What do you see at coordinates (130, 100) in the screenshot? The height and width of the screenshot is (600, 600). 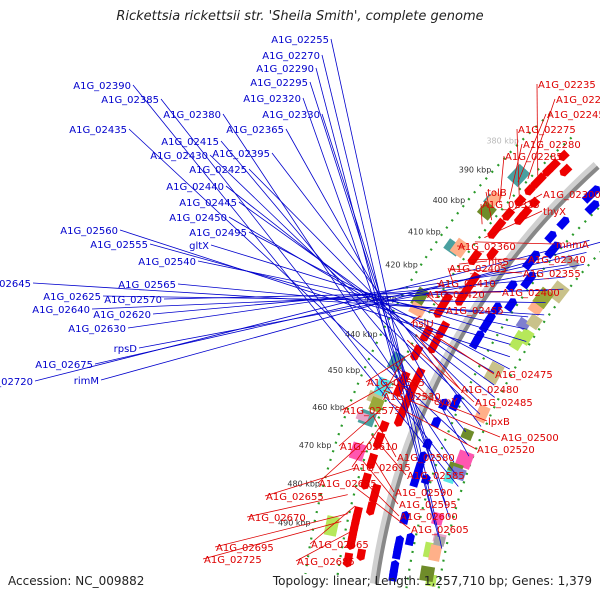 I see `gene-label-left: A1G_02385` at bounding box center [130, 100].